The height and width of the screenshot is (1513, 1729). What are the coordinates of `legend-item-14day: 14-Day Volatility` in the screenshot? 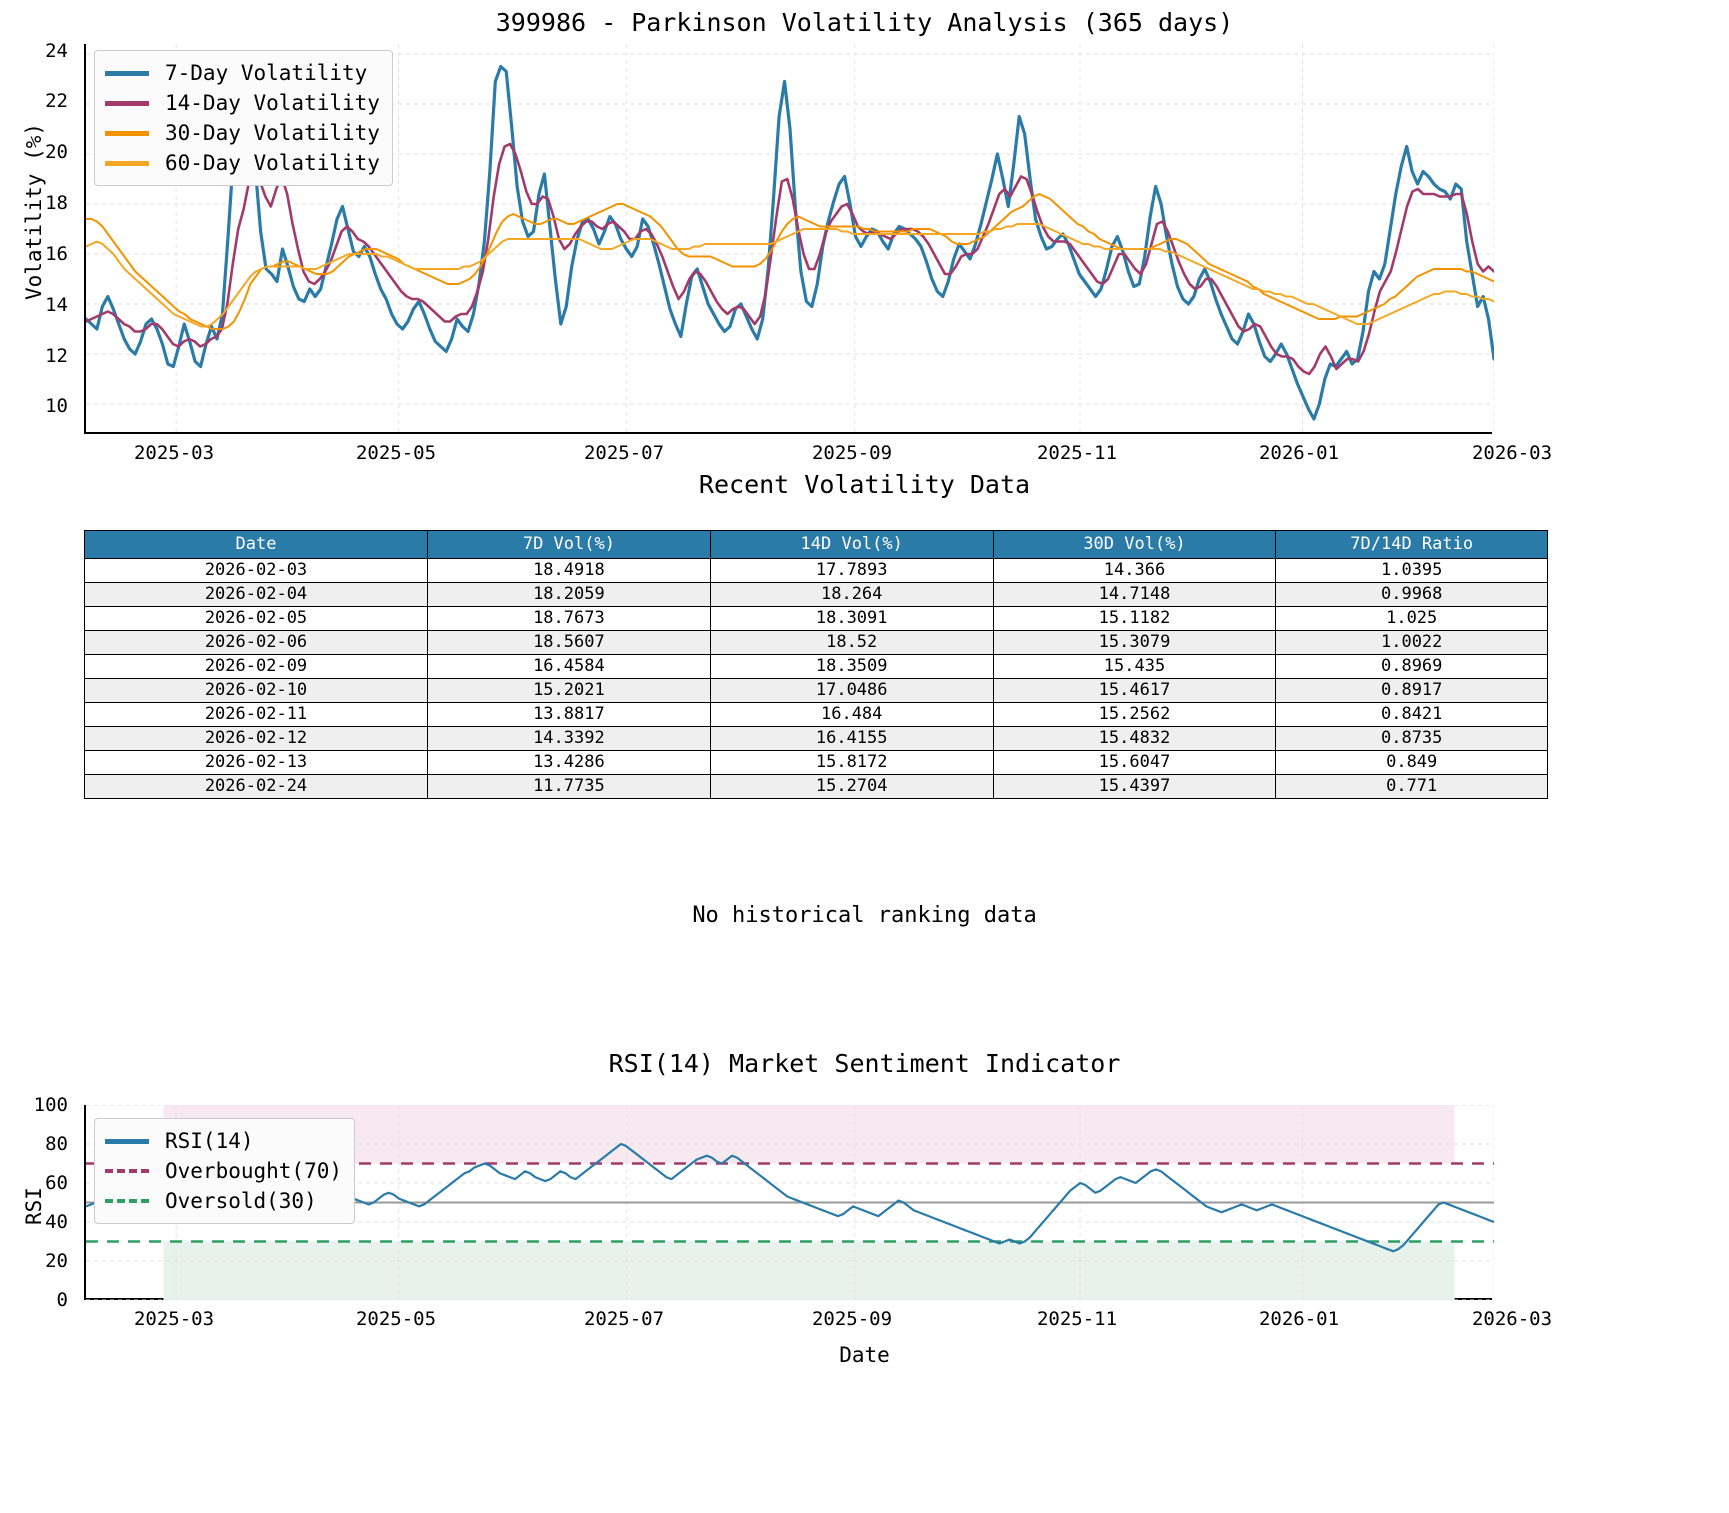 It's located at (242, 103).